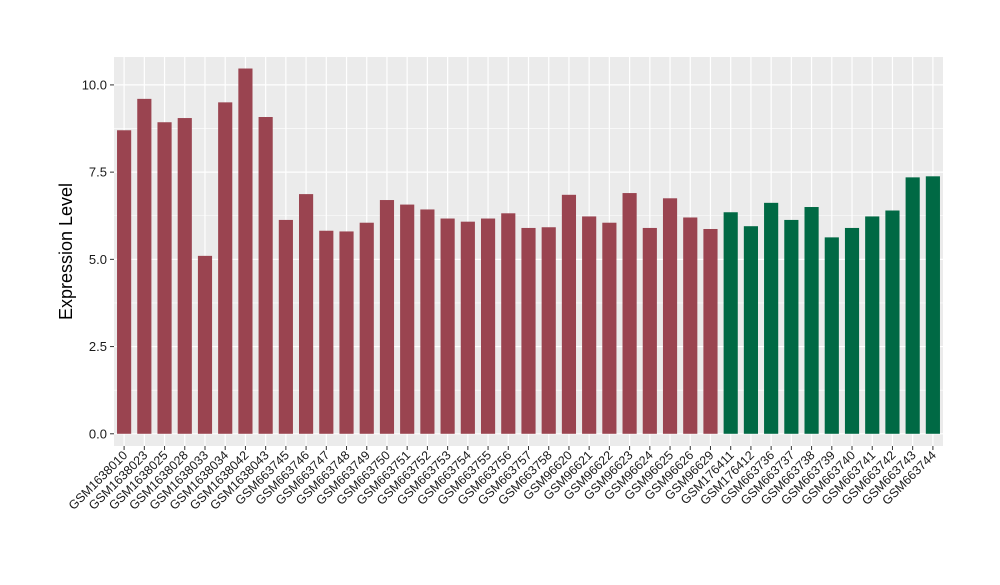 The image size is (1000, 585). I want to click on y-axis: 0.0 2.5 5.0 7.5 10.0, so click(98, 259).